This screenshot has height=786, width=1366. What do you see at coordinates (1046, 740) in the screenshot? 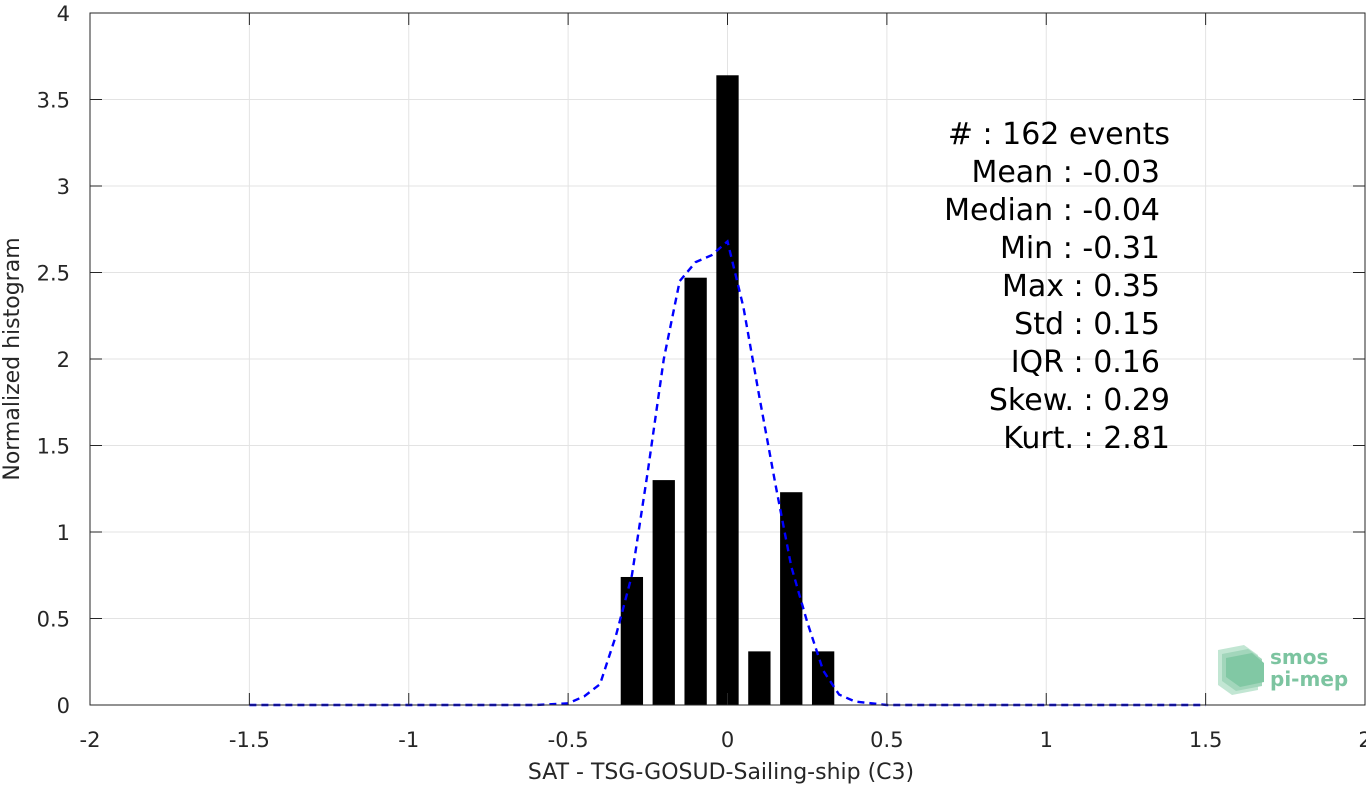
I see `x-tick-label: 1` at bounding box center [1046, 740].